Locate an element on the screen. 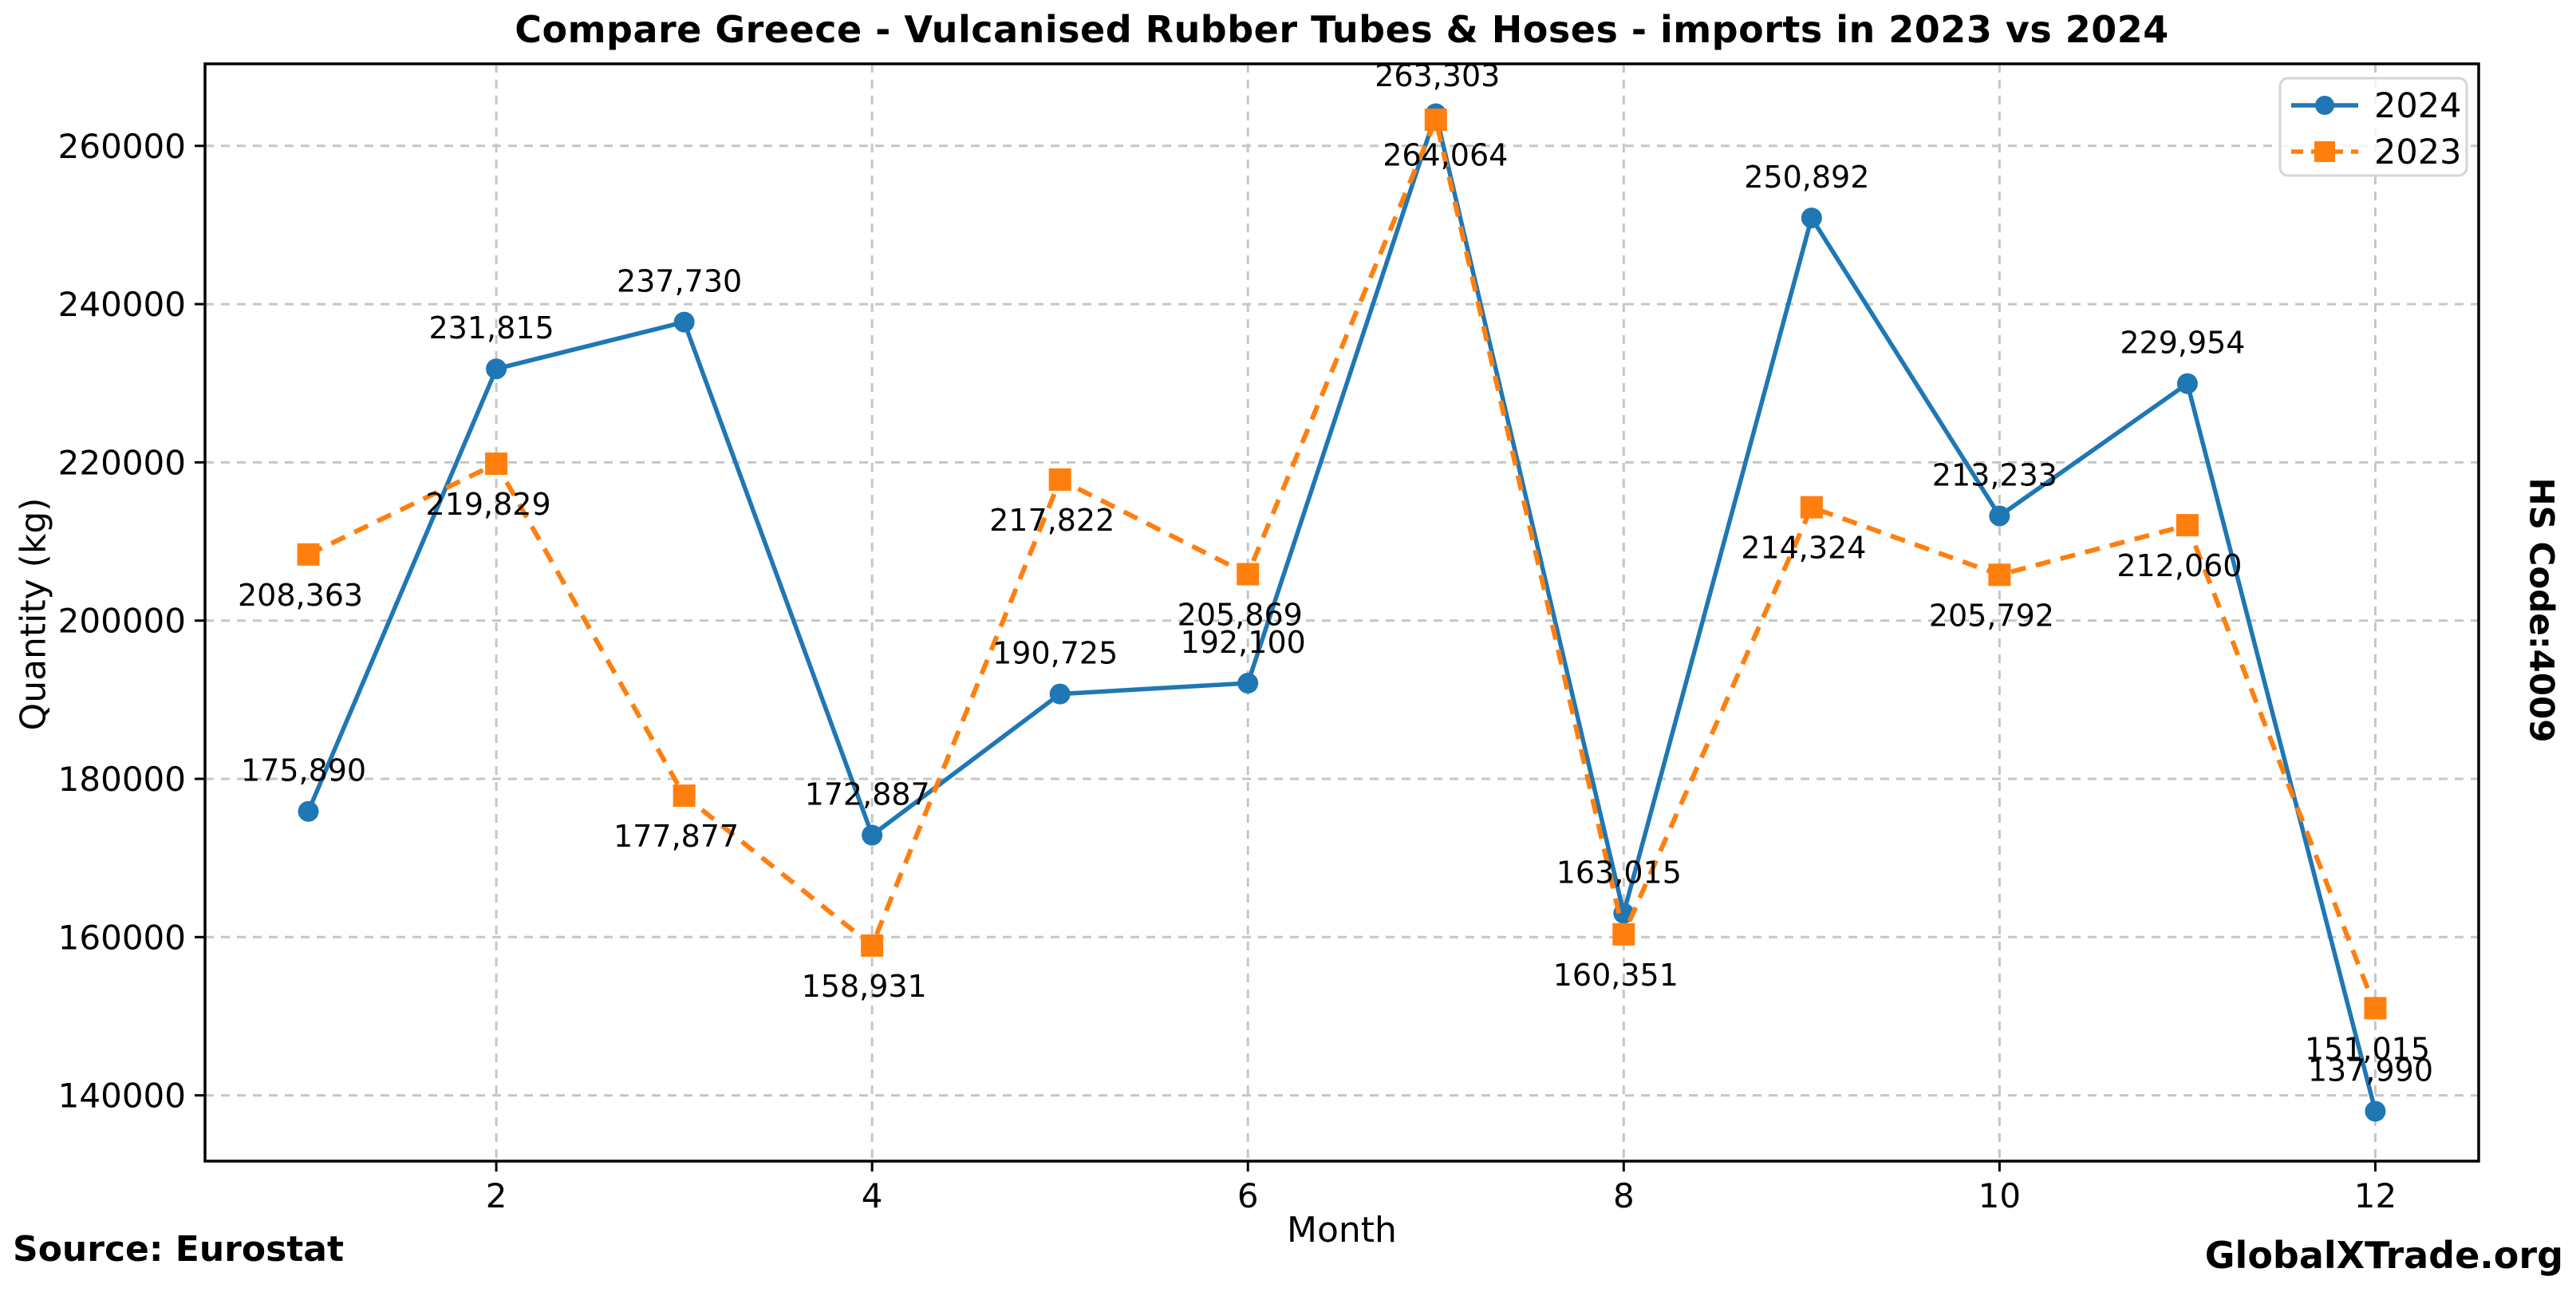 The image size is (2576, 1296). brand-label: GlobalXTrade.org is located at coordinates (2383, 1255).